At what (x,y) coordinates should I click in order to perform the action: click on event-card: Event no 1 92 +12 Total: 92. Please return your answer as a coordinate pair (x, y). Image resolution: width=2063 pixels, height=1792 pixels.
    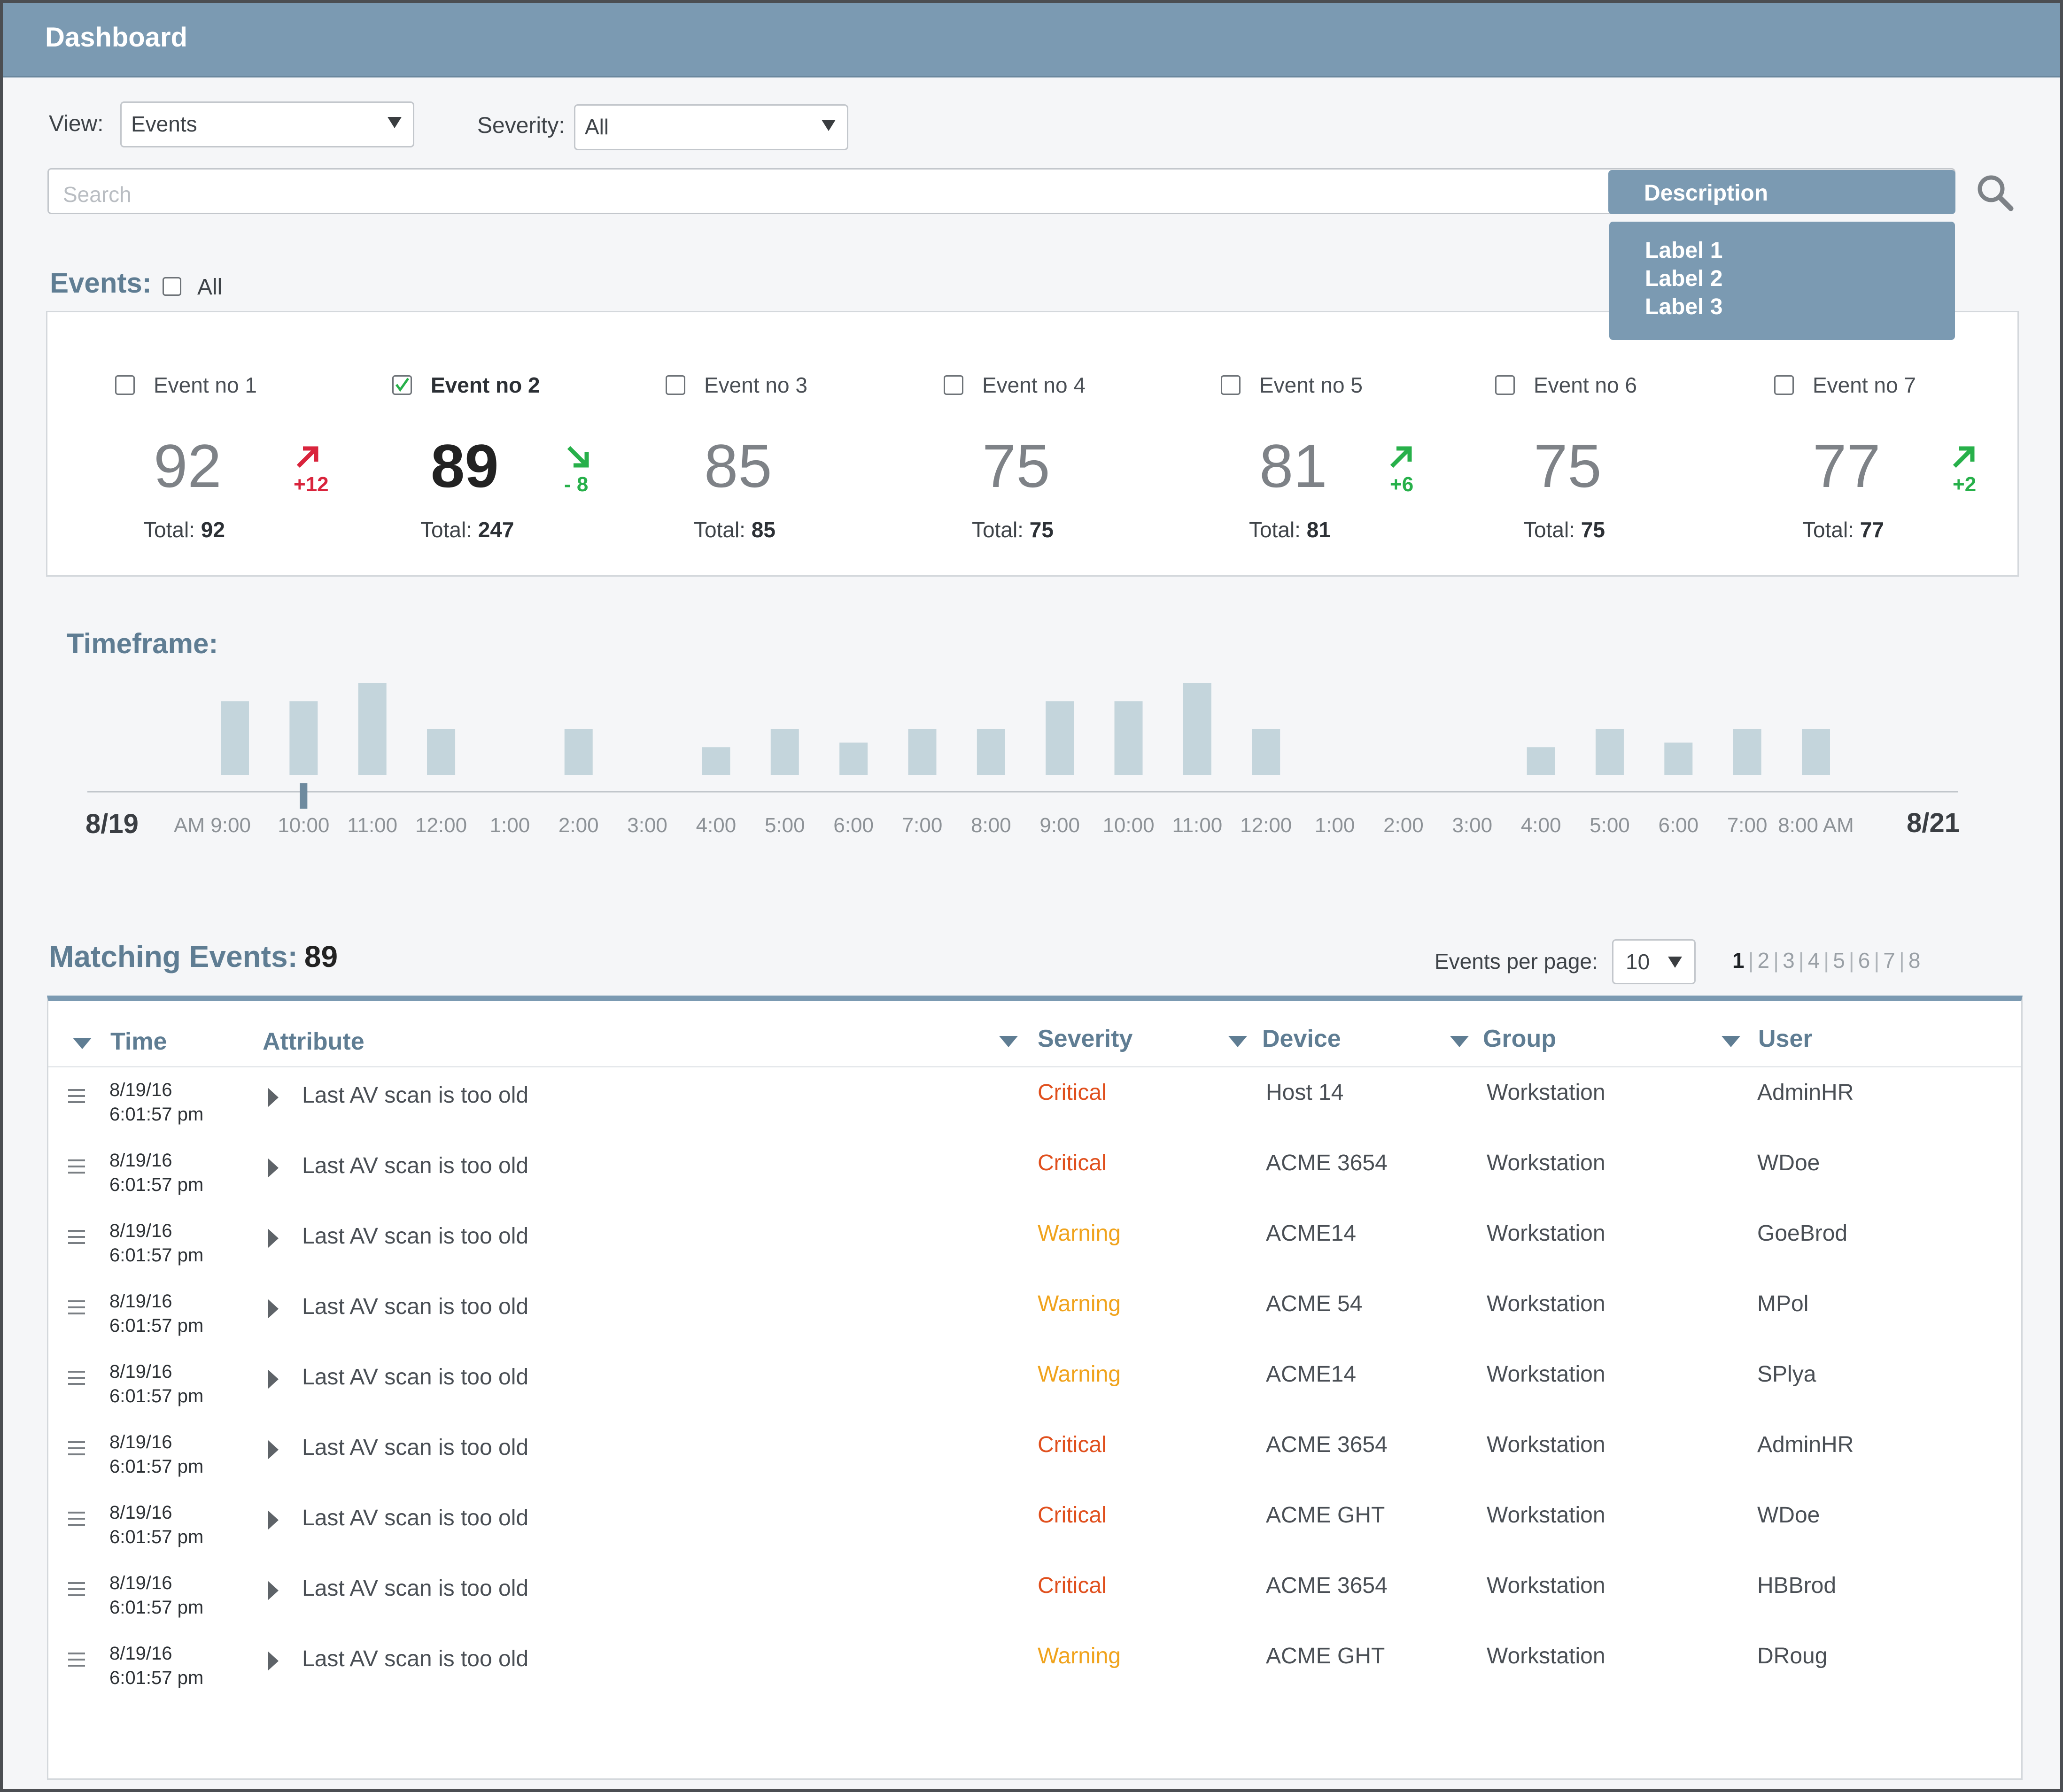
    Looking at the image, I should click on (246, 443).